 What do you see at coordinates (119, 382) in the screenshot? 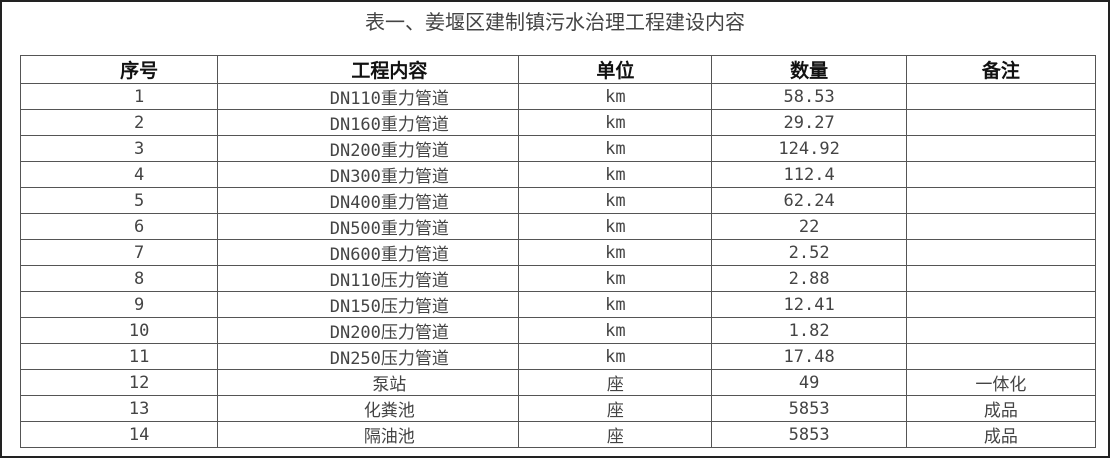
I see `cell-index: 12` at bounding box center [119, 382].